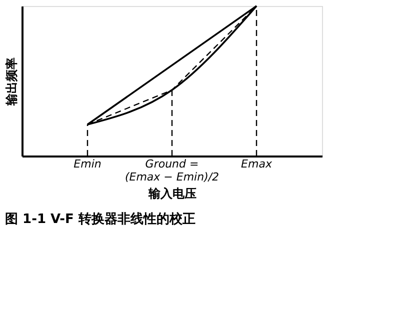  What do you see at coordinates (172, 193) in the screenshot?
I see `x-axis-title: 输入电压` at bounding box center [172, 193].